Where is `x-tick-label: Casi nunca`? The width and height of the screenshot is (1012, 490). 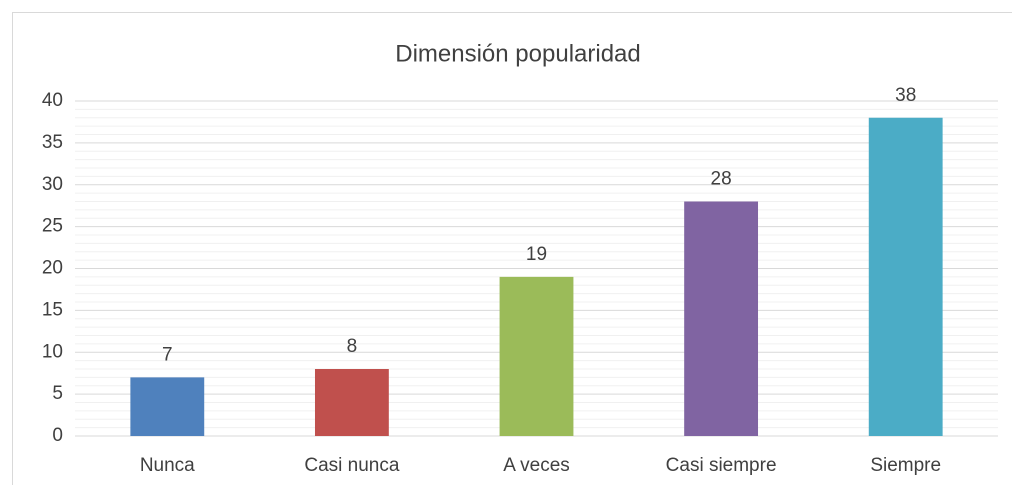 x-tick-label: Casi nunca is located at coordinates (351, 465).